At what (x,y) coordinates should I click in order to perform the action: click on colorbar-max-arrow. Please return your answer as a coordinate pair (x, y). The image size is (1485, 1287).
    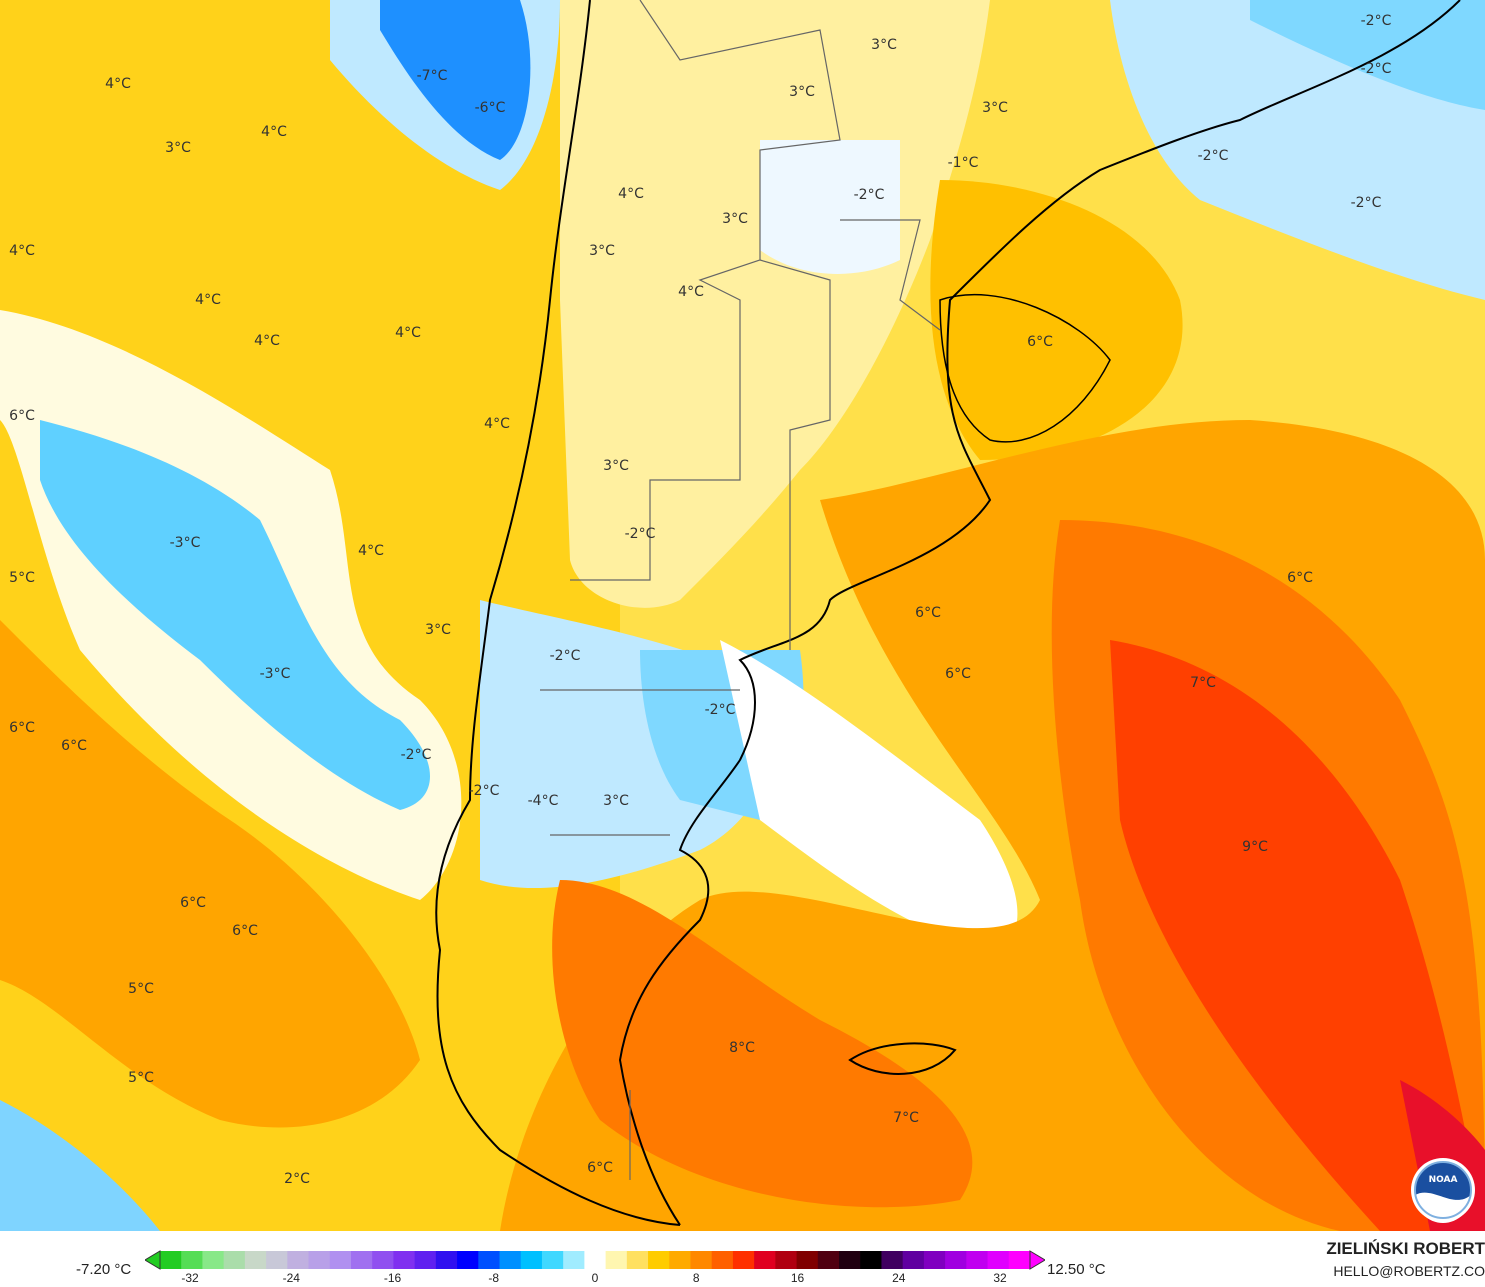
    Looking at the image, I should click on (1037, 1260).